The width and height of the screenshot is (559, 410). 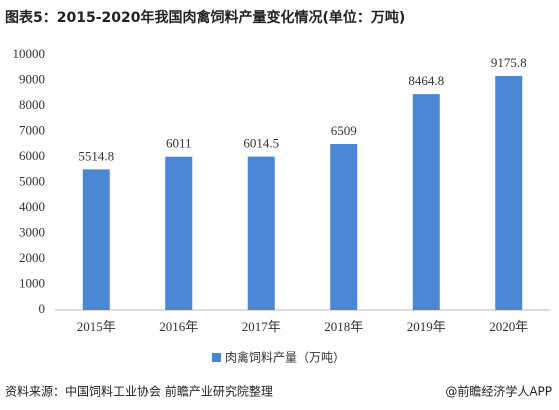 What do you see at coordinates (32, 257) in the screenshot?
I see `y-tick-label: 2000` at bounding box center [32, 257].